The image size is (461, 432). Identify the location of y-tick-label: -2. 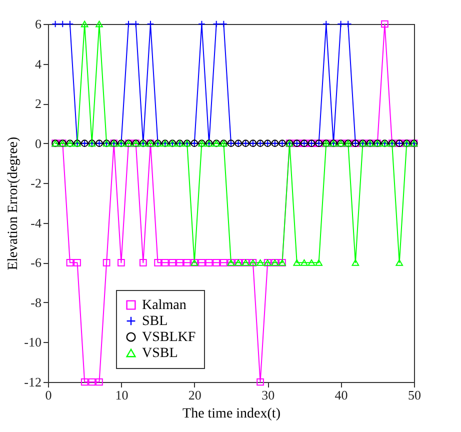
(36, 183).